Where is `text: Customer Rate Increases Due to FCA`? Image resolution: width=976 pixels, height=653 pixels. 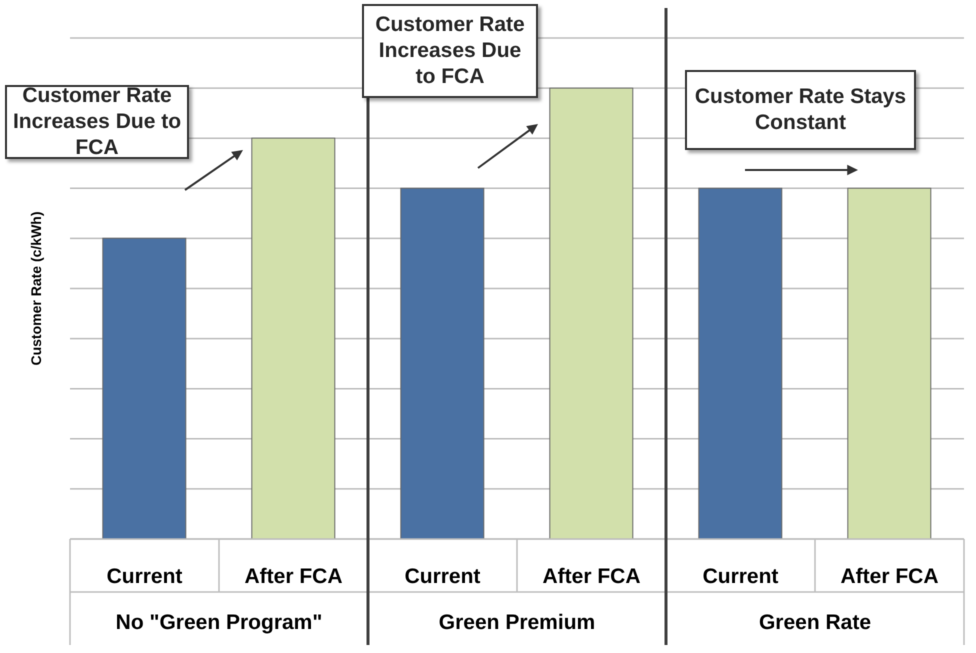 text: Customer Rate Increases Due to FCA is located at coordinates (450, 51).